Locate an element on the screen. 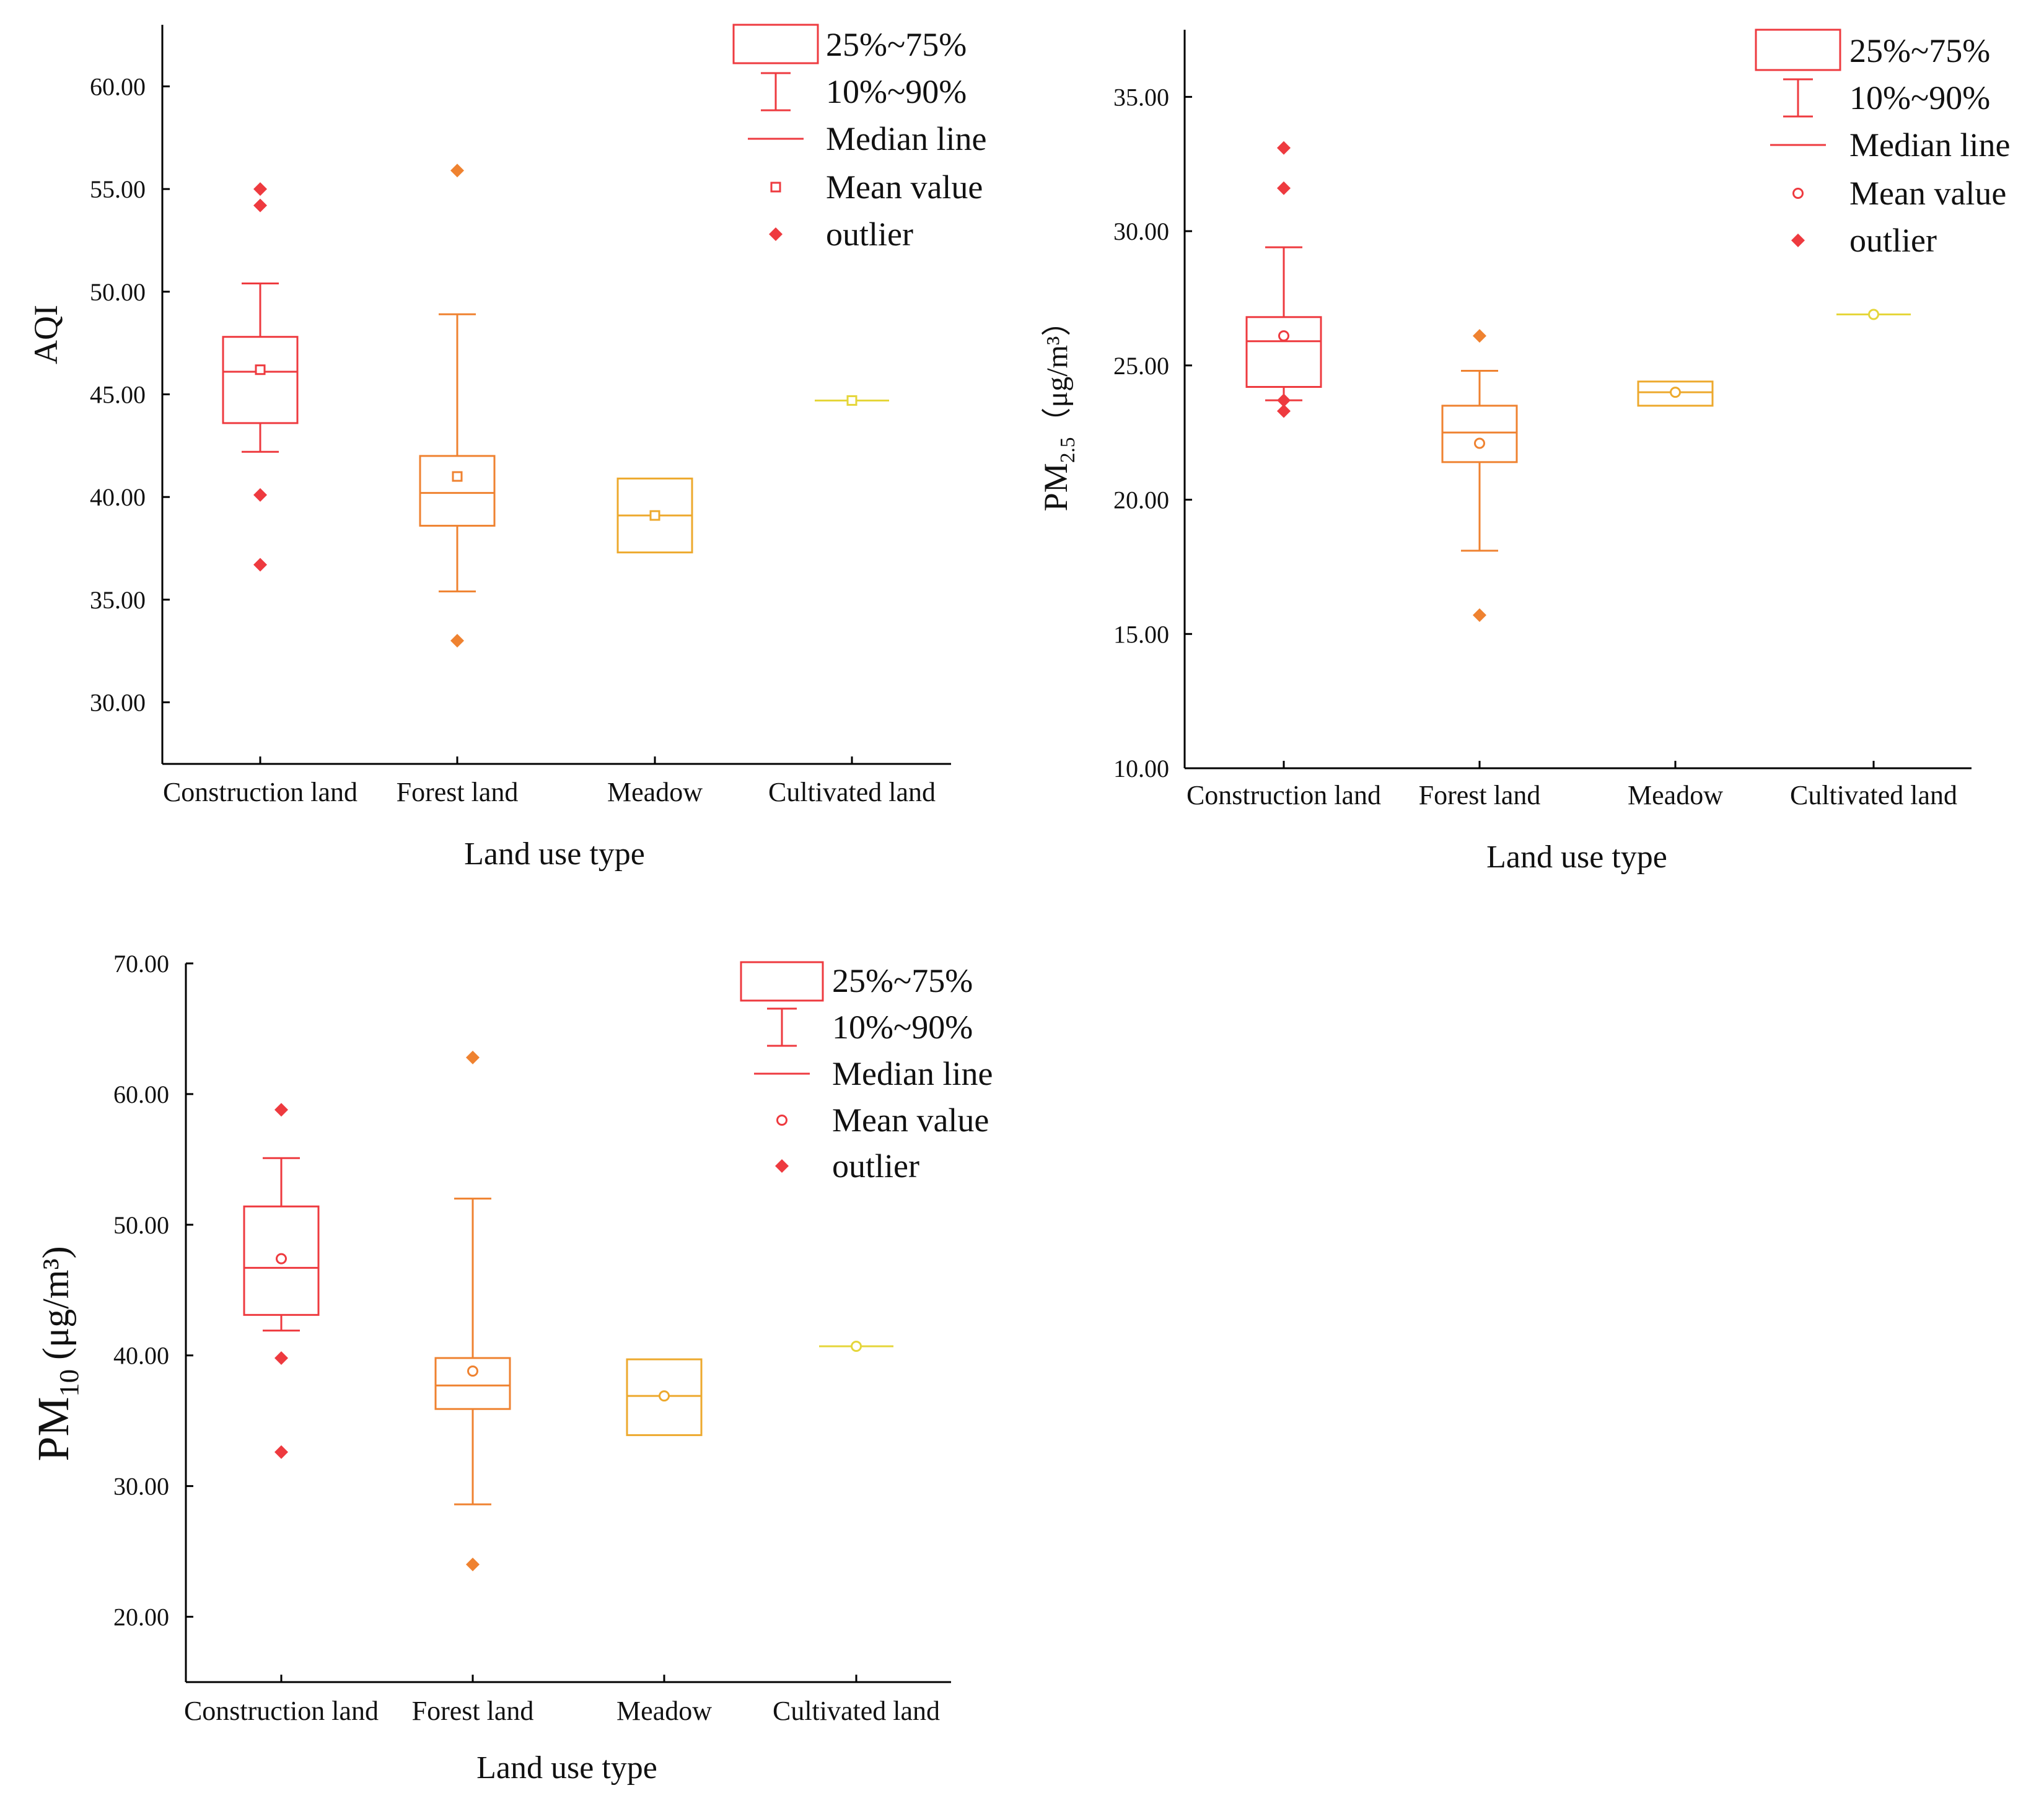 This screenshot has height=1806, width=2044. y-axis-title-unit: (μg/m³) is located at coordinates (55, 1307).